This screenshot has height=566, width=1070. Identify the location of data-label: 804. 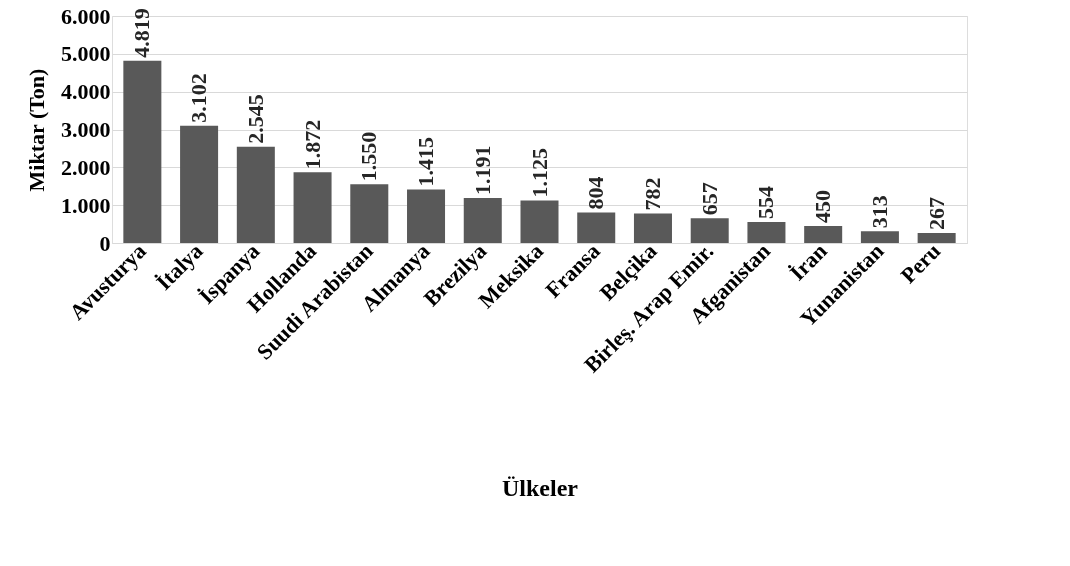
(596, 193).